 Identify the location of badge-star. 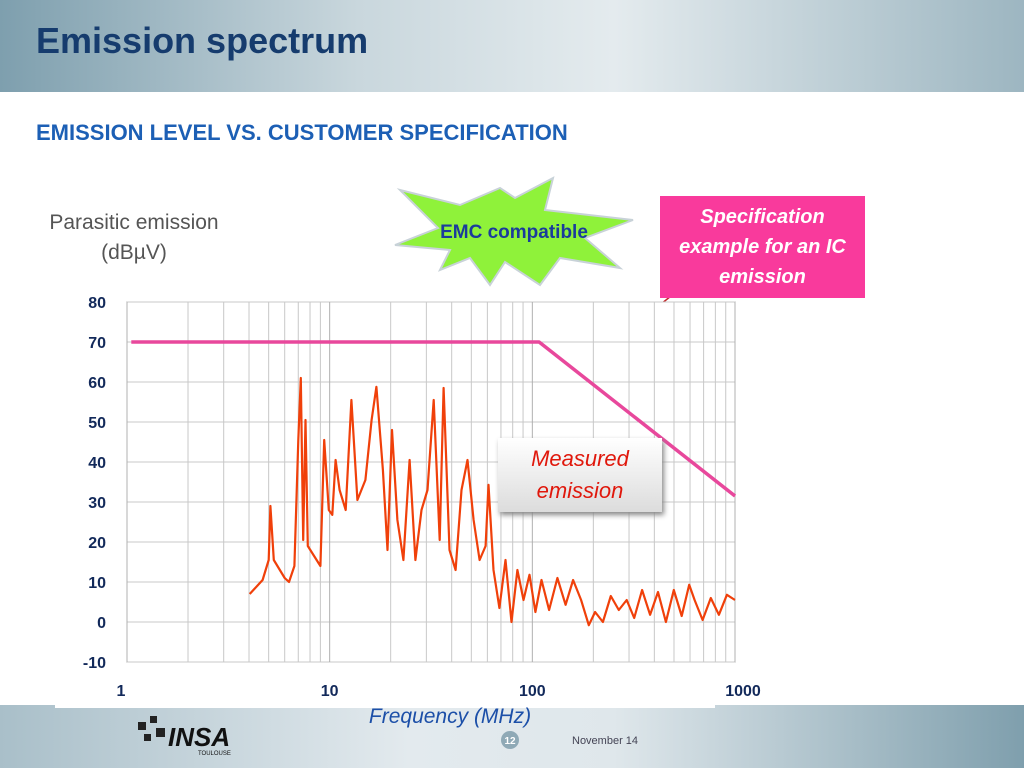
(514, 231).